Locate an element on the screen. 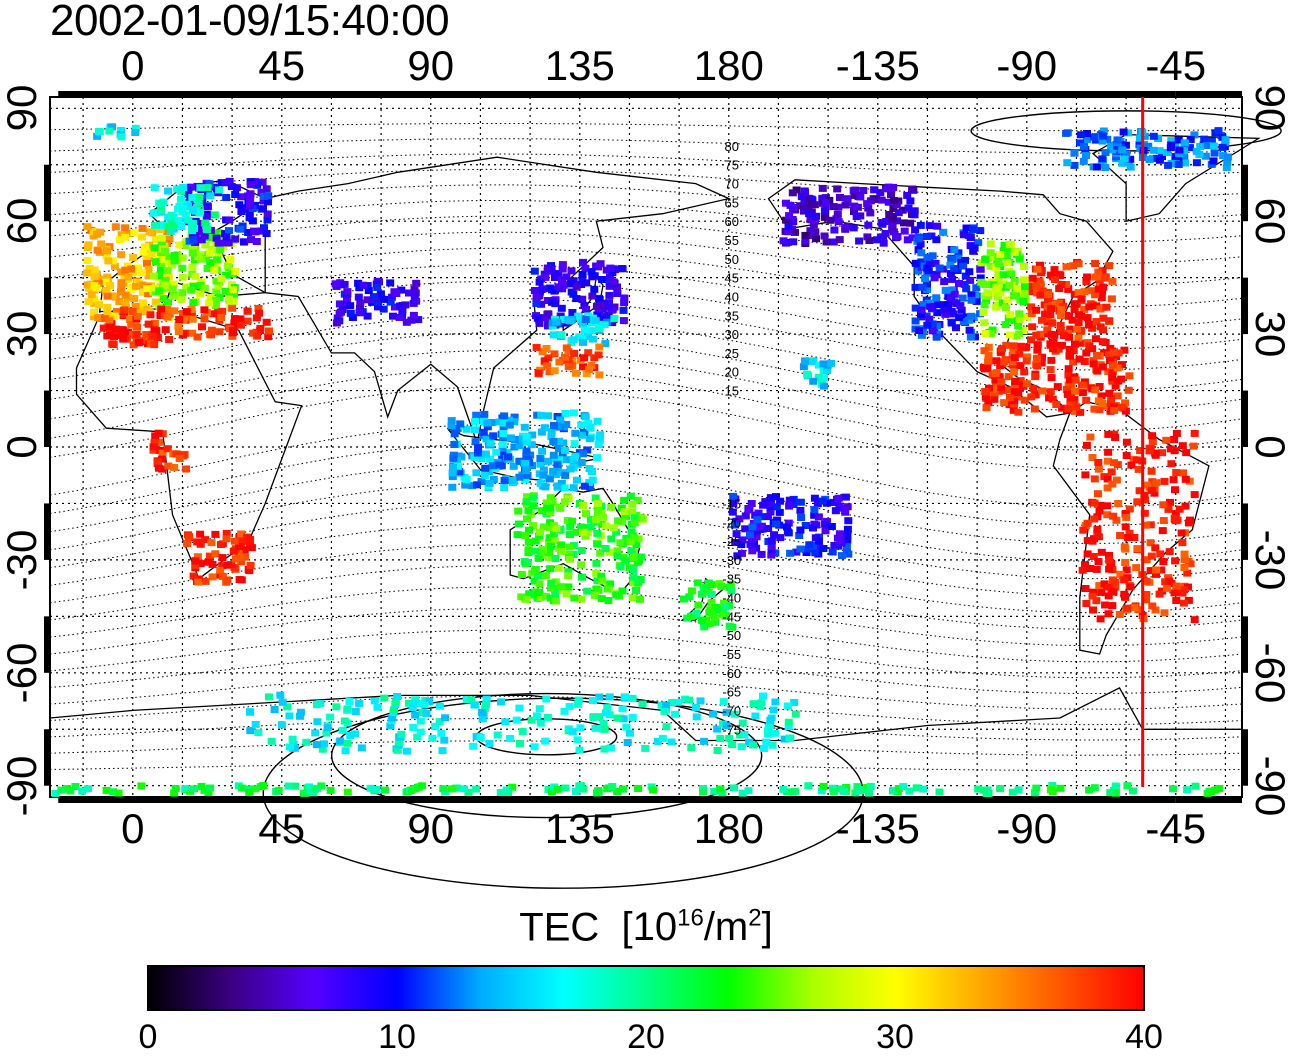 The width and height of the screenshot is (1292, 1057). tec-cell-hawaii is located at coordinates (811, 362).